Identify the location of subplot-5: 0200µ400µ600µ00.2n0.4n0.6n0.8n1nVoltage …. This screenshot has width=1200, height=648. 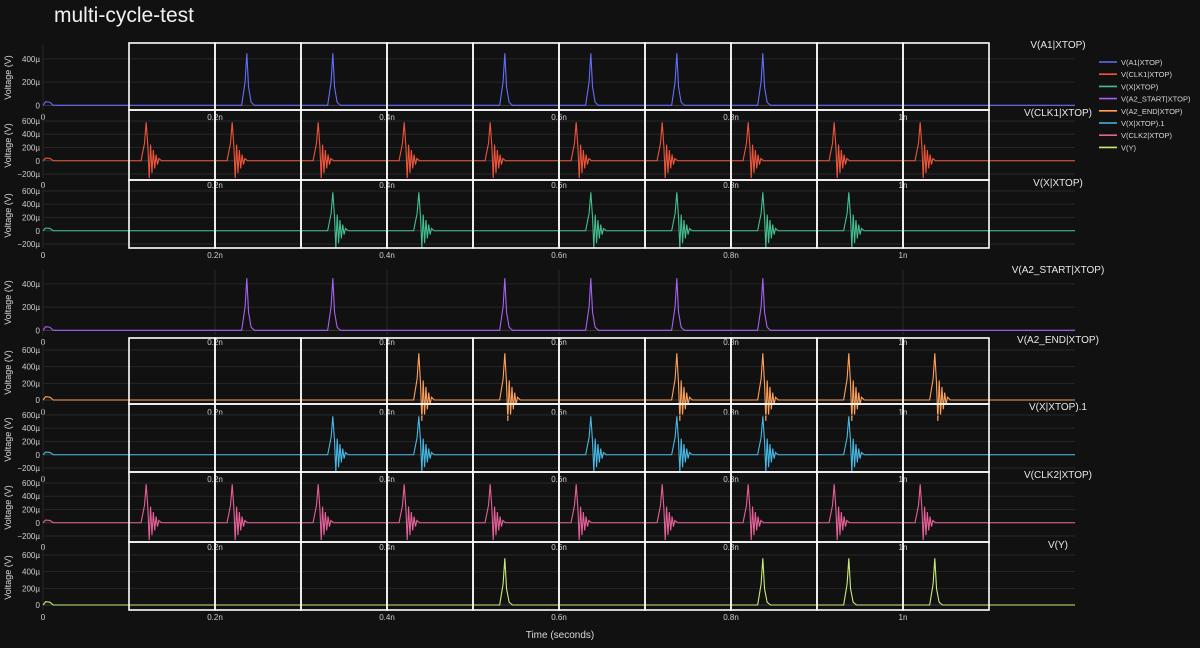
(551, 378).